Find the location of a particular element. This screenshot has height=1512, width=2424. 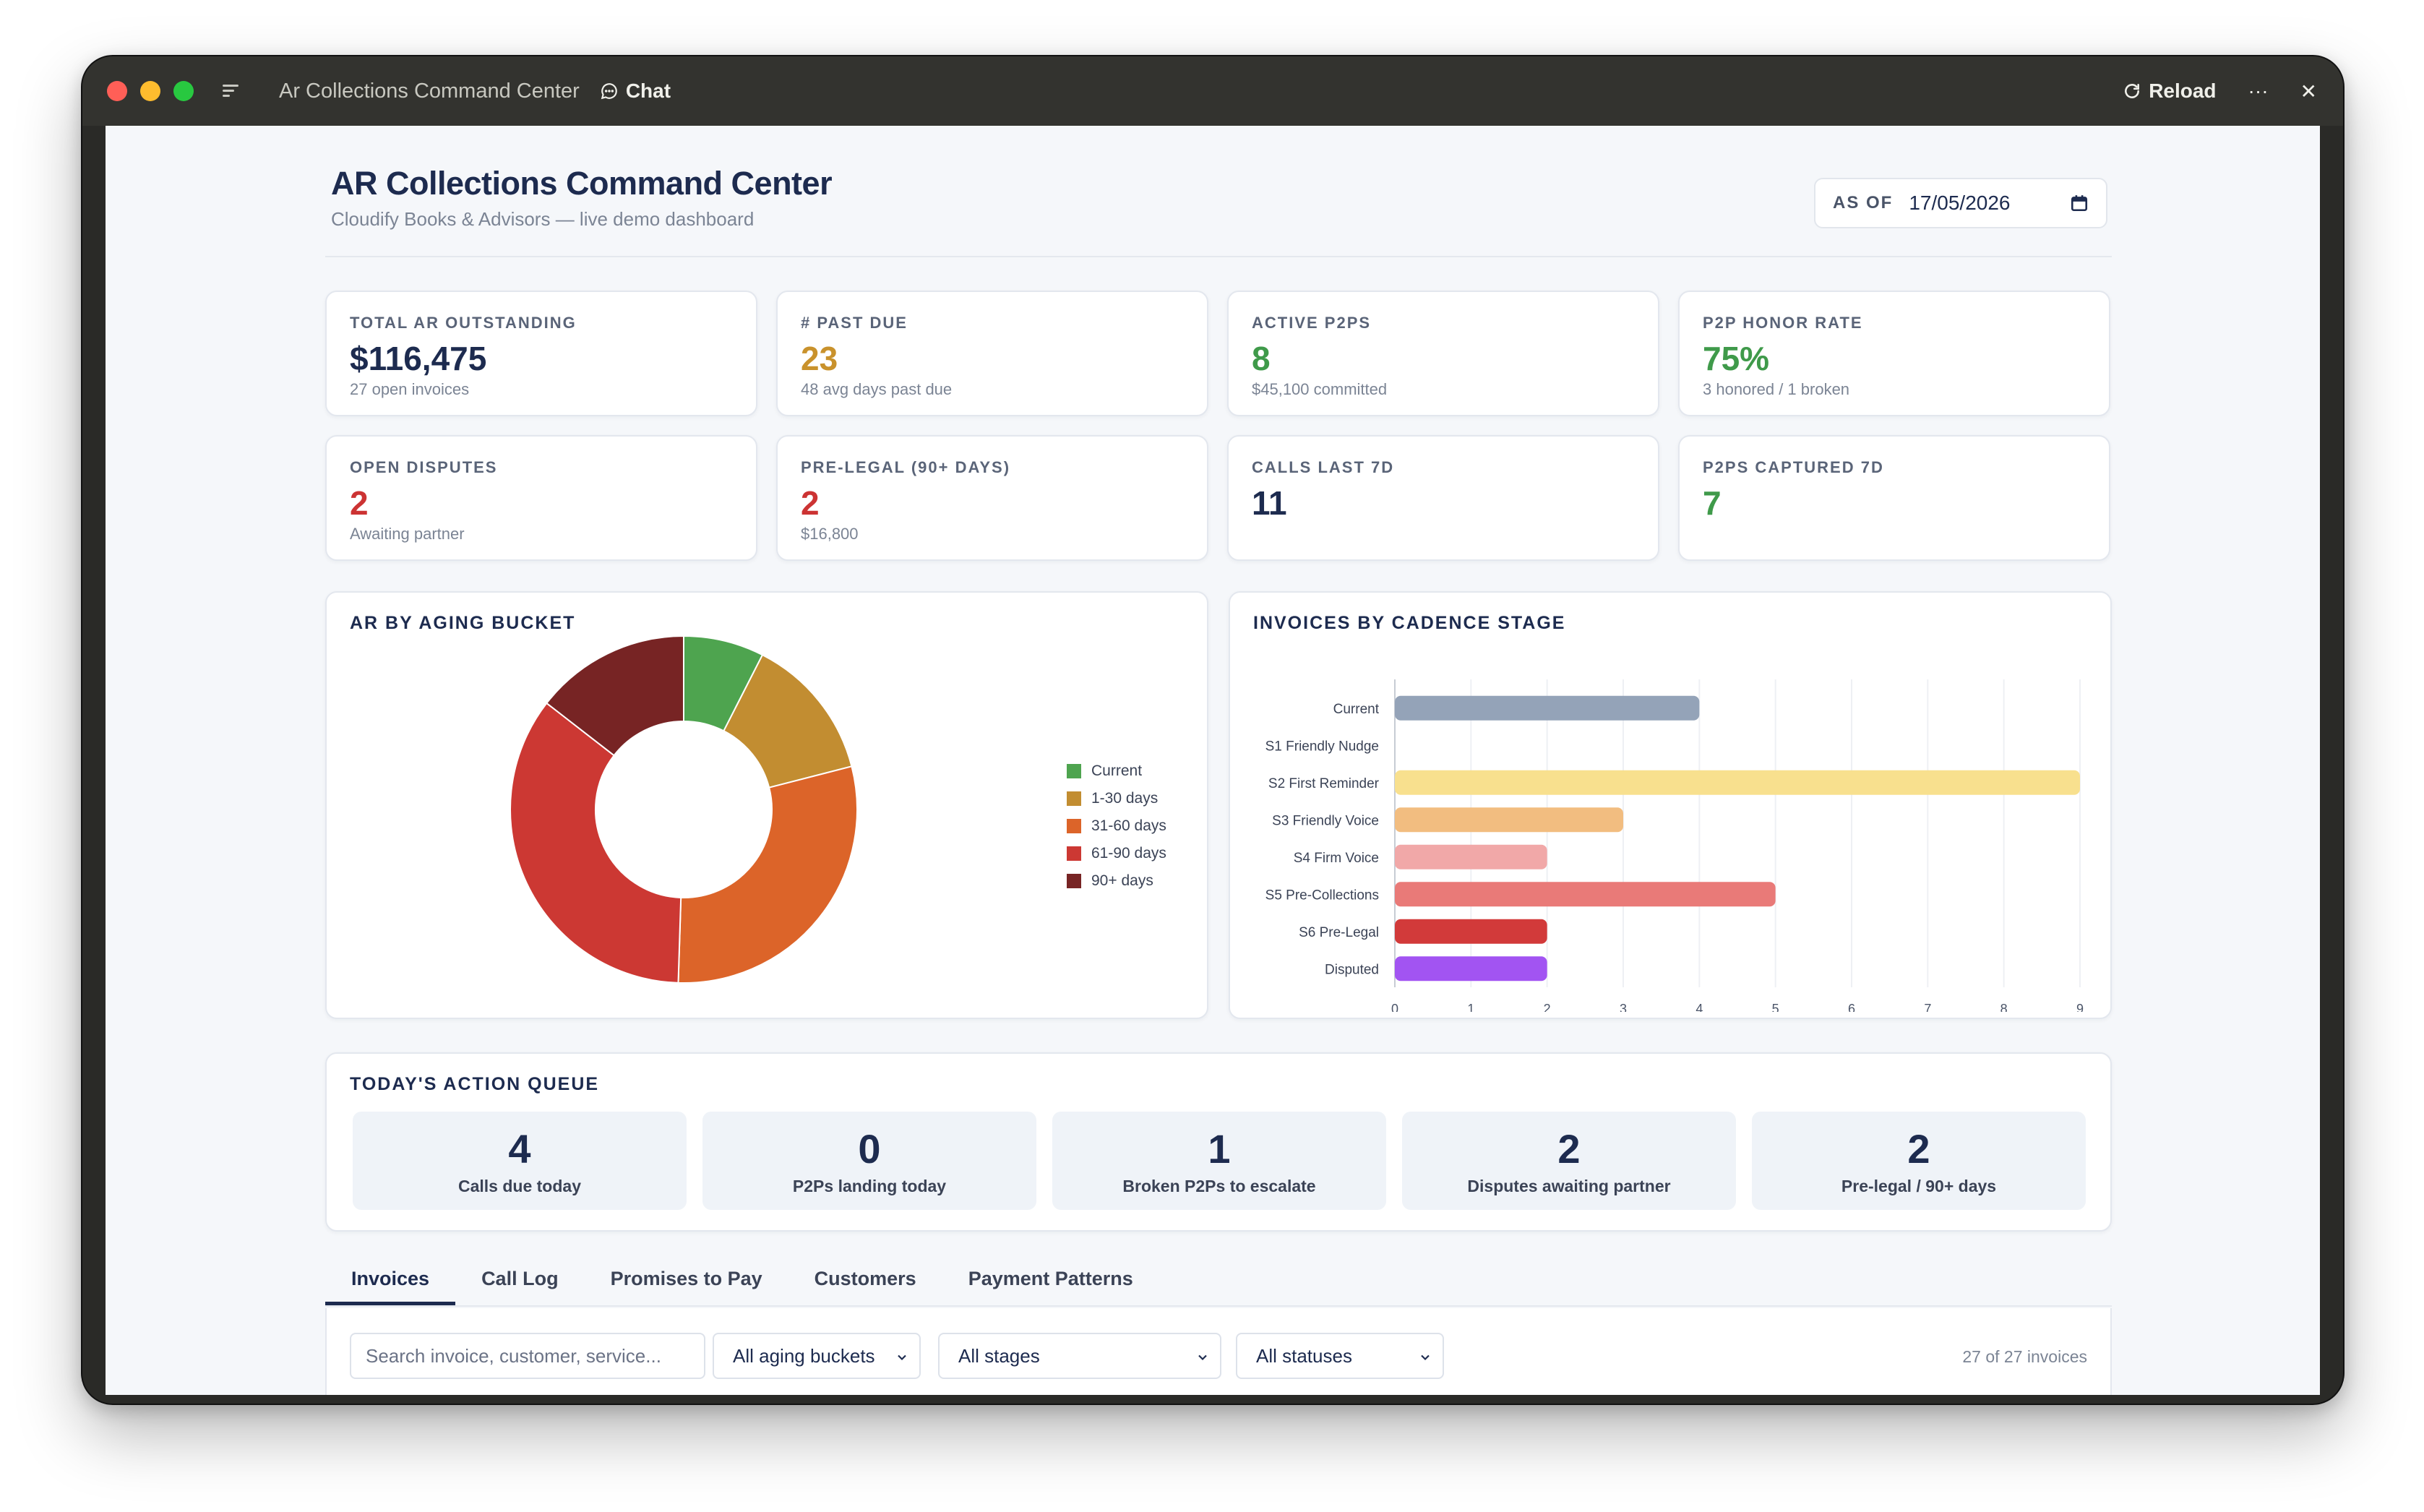

kpi-card: P2P HONOR RATE 75% 3 honored / 1 broken is located at coordinates (1894, 353).